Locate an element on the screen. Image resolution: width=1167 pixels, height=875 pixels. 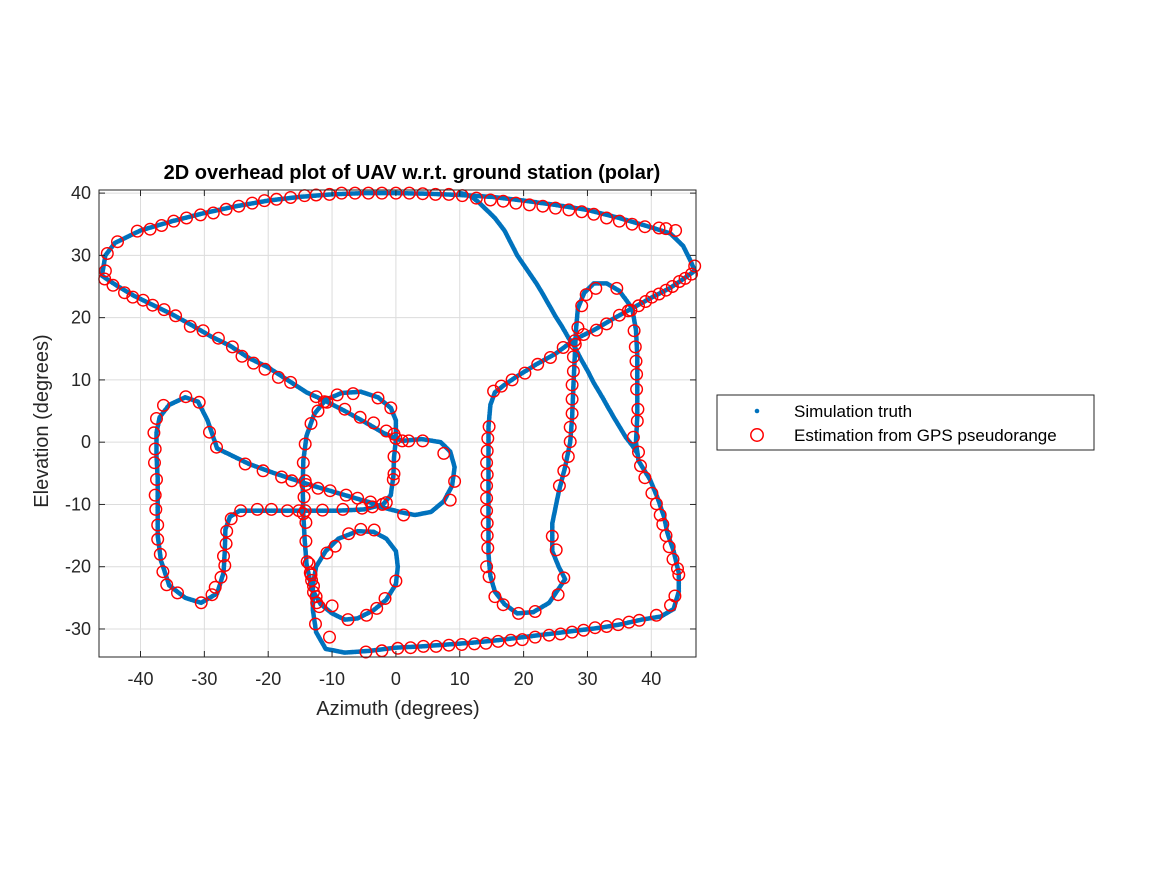
y-tick-label: -10 is located at coordinates (78, 504).